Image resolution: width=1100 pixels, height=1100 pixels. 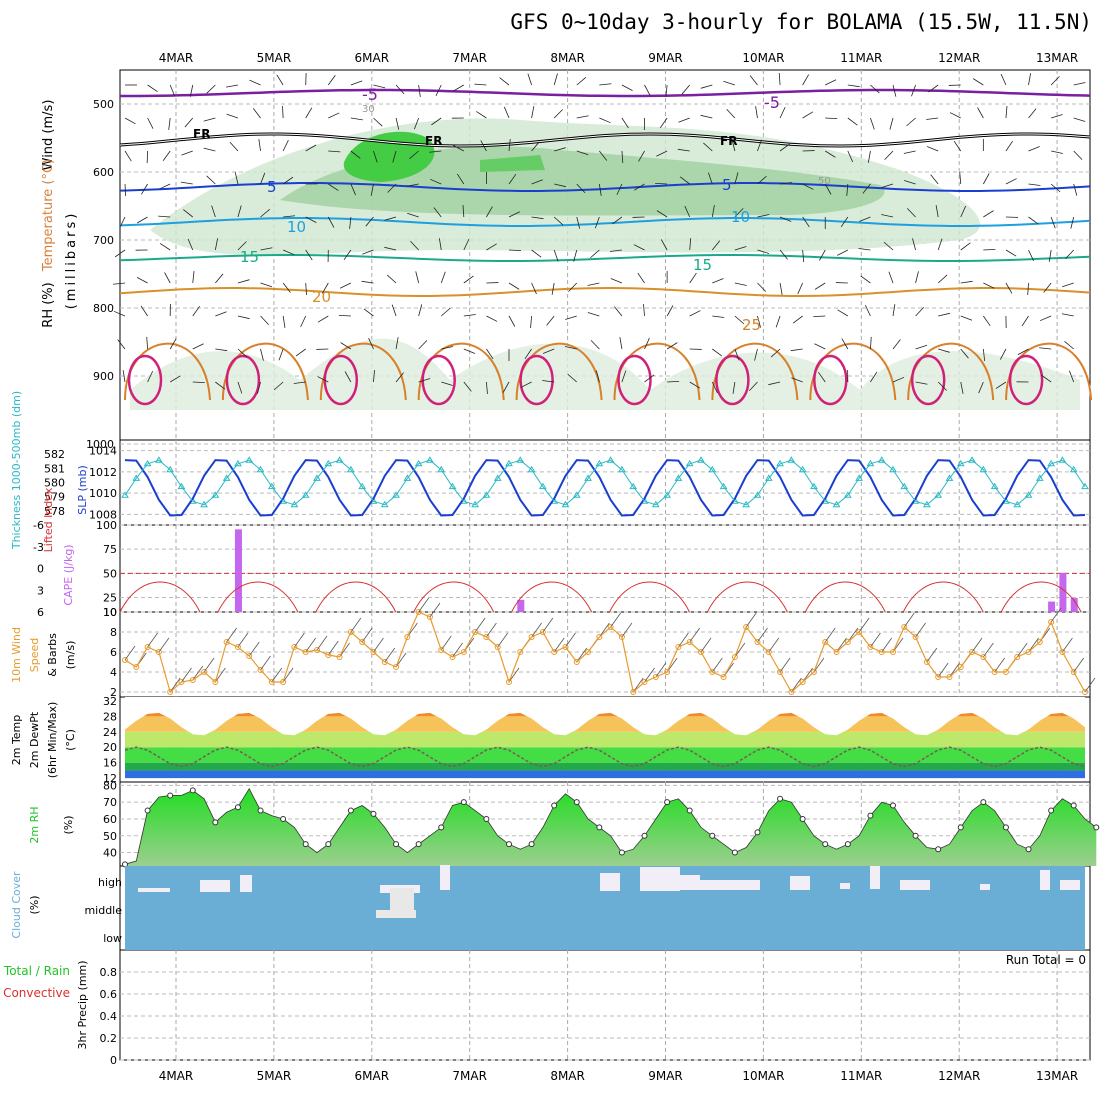 I want to click on temp-tick-label: 12, so click(x=110, y=778).